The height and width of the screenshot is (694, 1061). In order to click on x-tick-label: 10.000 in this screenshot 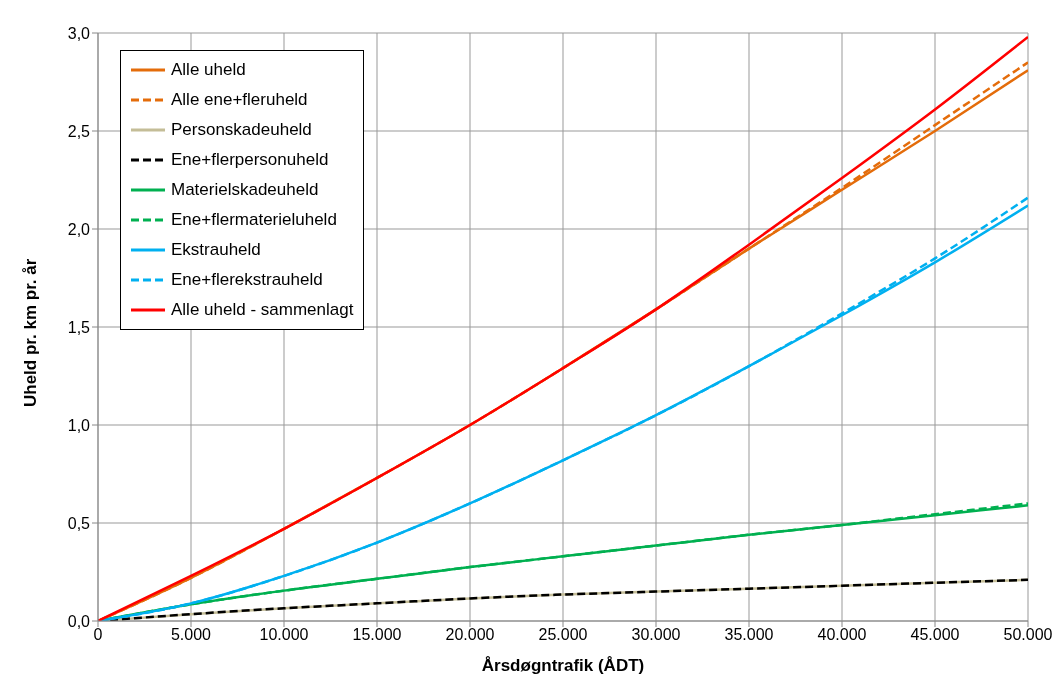, I will do `click(284, 635)`.